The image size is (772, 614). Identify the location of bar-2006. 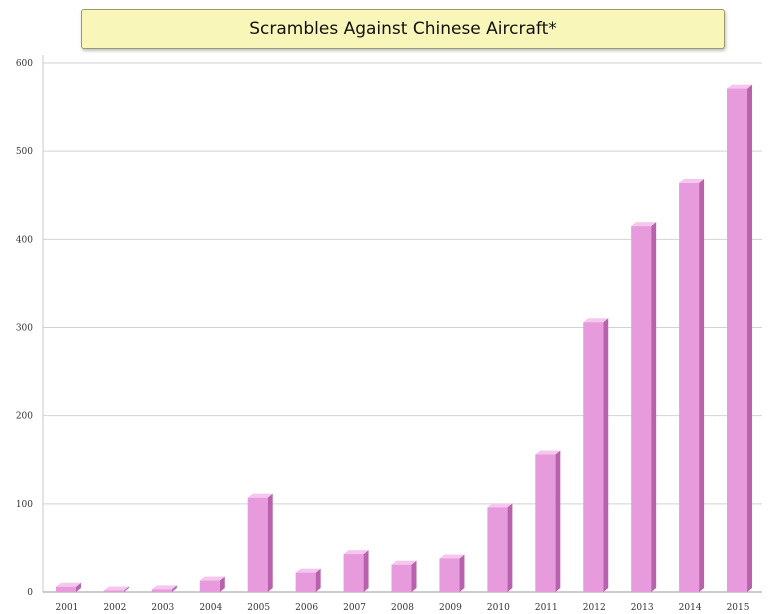
(308, 580).